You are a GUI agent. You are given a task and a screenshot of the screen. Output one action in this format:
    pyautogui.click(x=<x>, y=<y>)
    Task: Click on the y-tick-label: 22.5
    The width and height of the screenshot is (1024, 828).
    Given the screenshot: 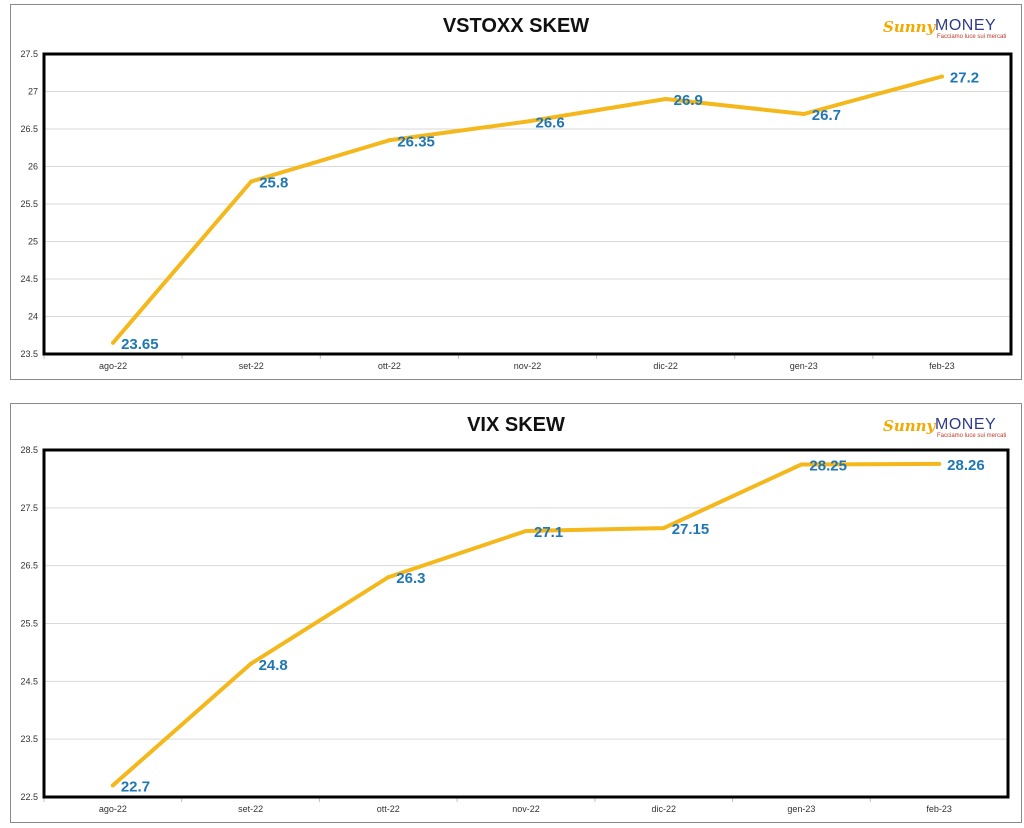 What is the action you would take?
    pyautogui.click(x=29, y=797)
    